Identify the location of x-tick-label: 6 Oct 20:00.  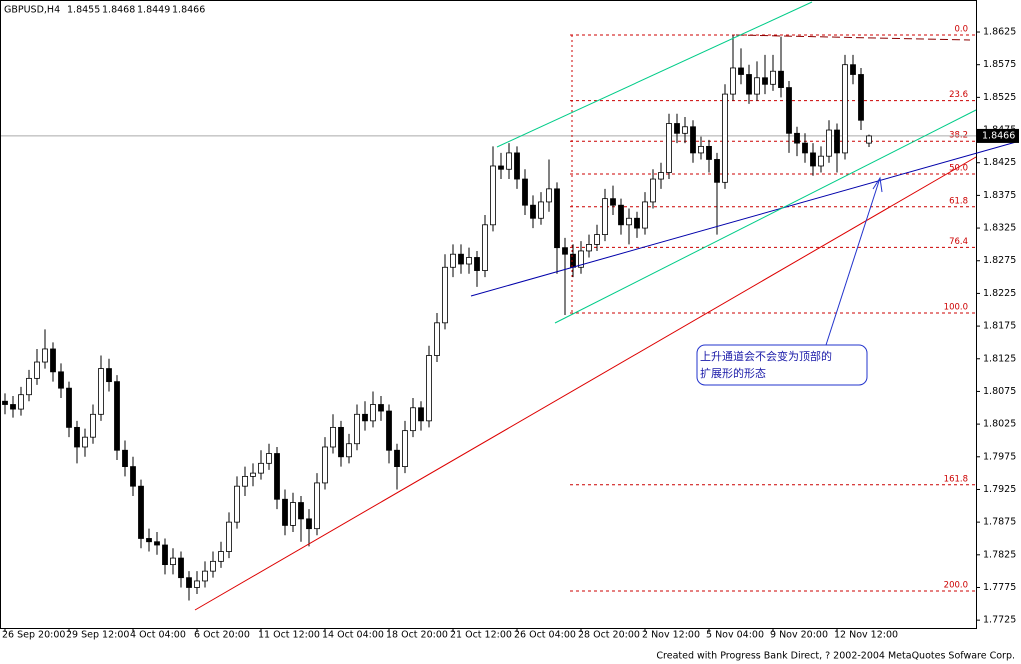
(222, 635).